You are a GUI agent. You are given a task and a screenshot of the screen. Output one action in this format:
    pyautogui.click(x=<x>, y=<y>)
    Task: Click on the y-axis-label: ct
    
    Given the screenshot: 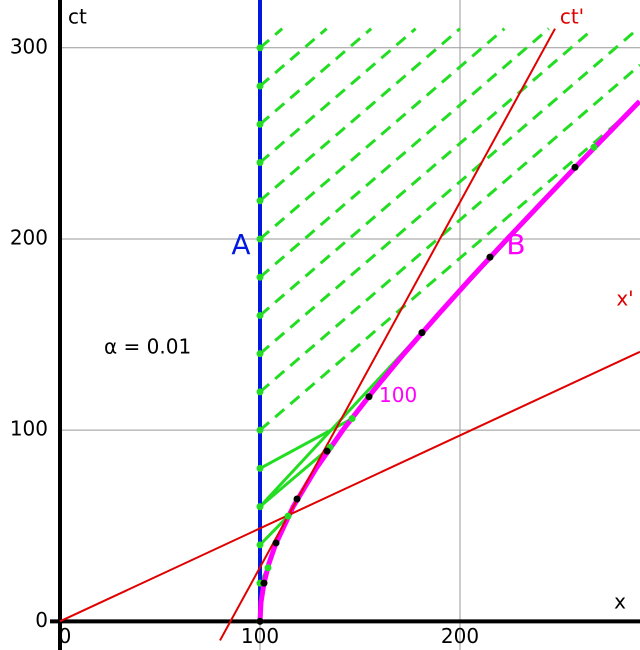 What is the action you would take?
    pyautogui.click(x=77, y=17)
    